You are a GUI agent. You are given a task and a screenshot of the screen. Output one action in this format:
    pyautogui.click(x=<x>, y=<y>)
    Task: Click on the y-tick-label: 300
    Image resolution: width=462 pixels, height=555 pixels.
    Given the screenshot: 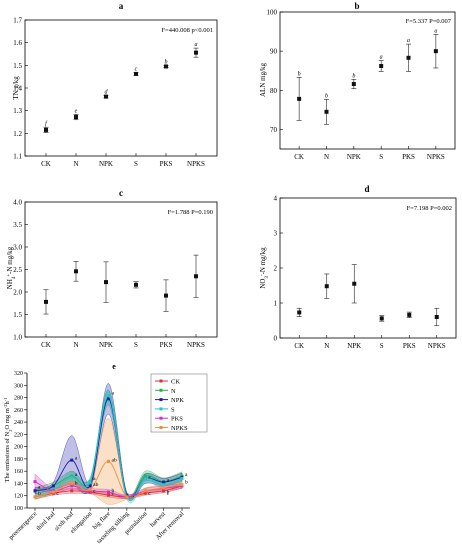 What is the action you would take?
    pyautogui.click(x=18, y=386)
    